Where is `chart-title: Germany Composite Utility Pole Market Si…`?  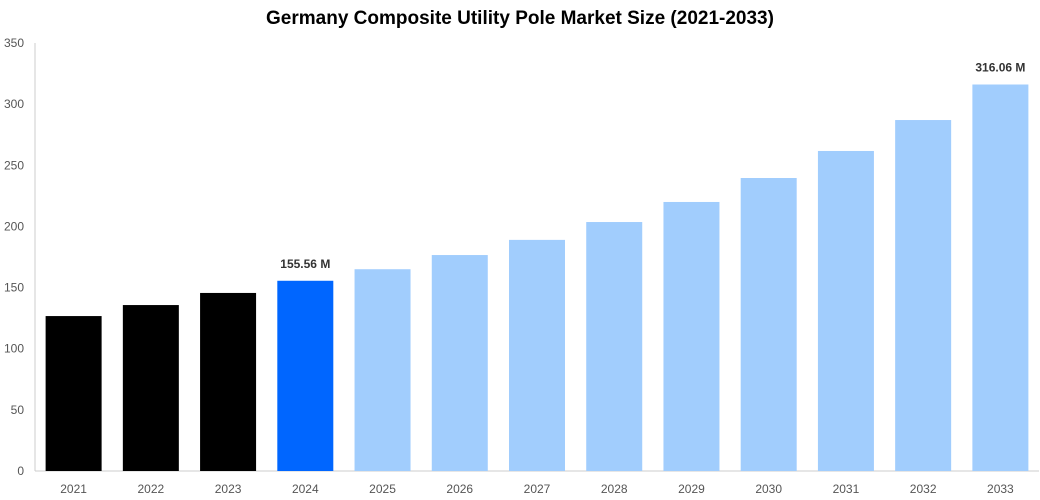
chart-title: Germany Composite Utility Pole Market Si… is located at coordinates (520, 18).